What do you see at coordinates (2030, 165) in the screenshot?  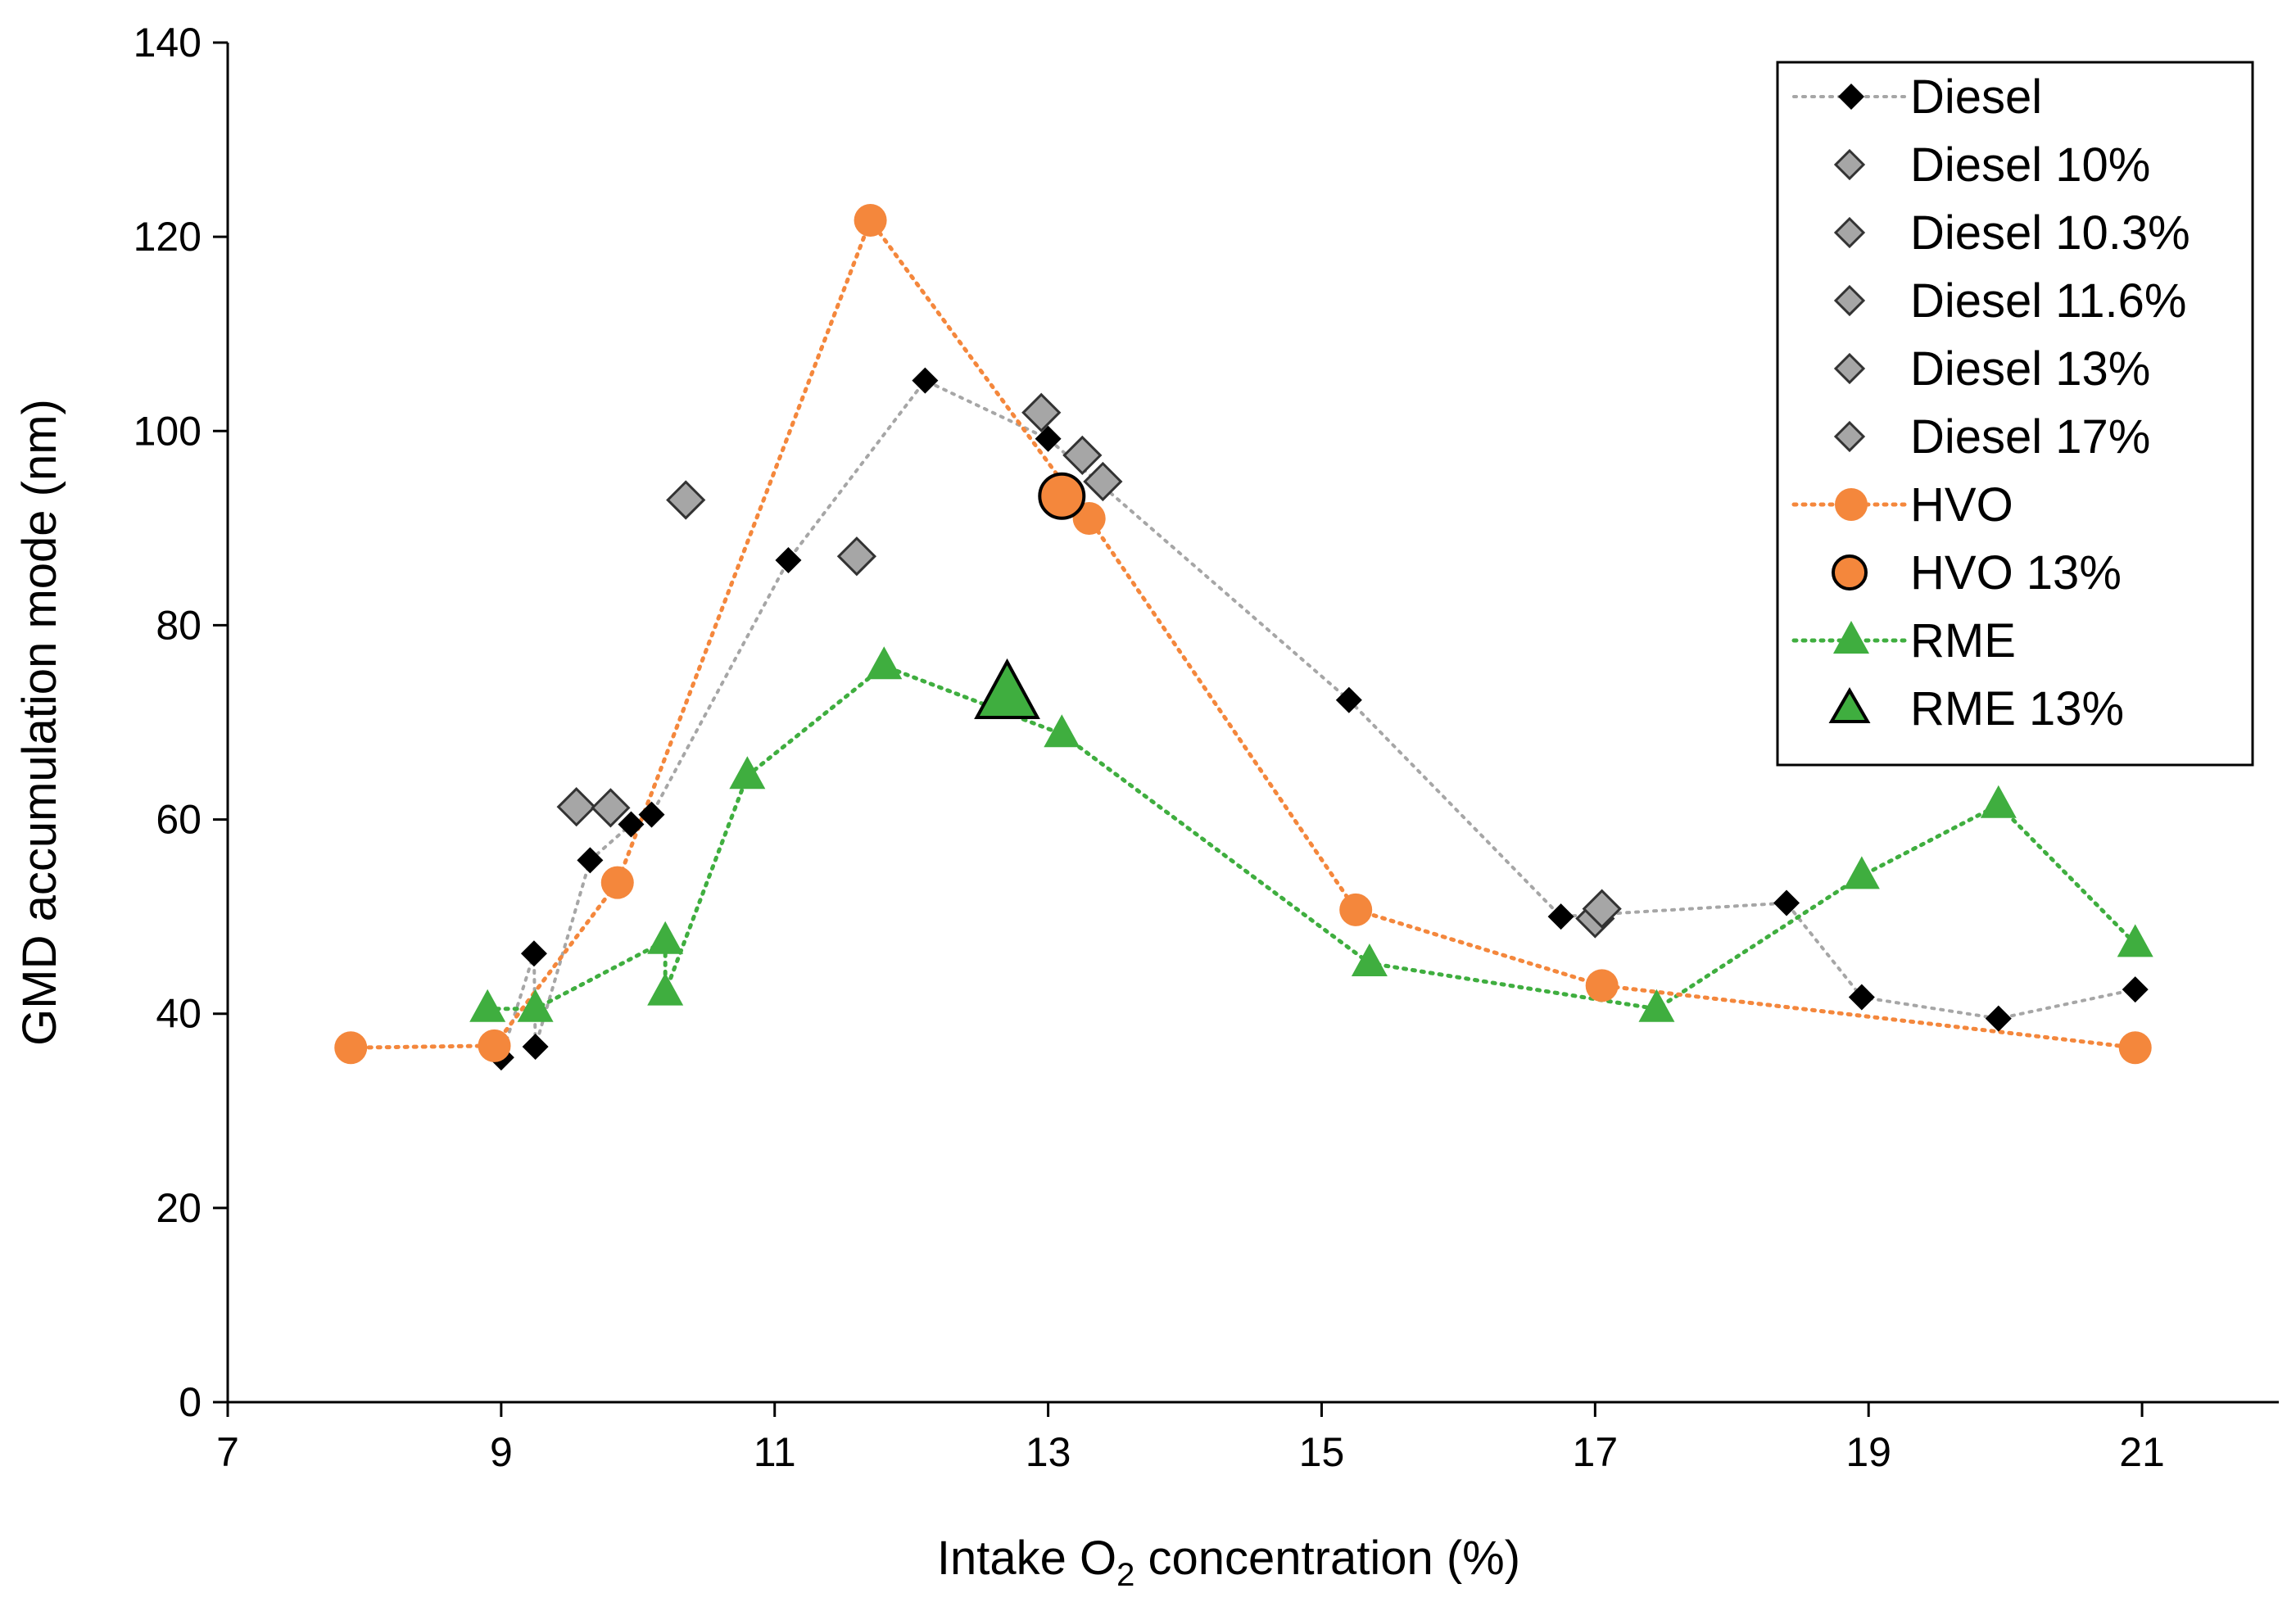 I see `legend-label: Diesel 10%` at bounding box center [2030, 165].